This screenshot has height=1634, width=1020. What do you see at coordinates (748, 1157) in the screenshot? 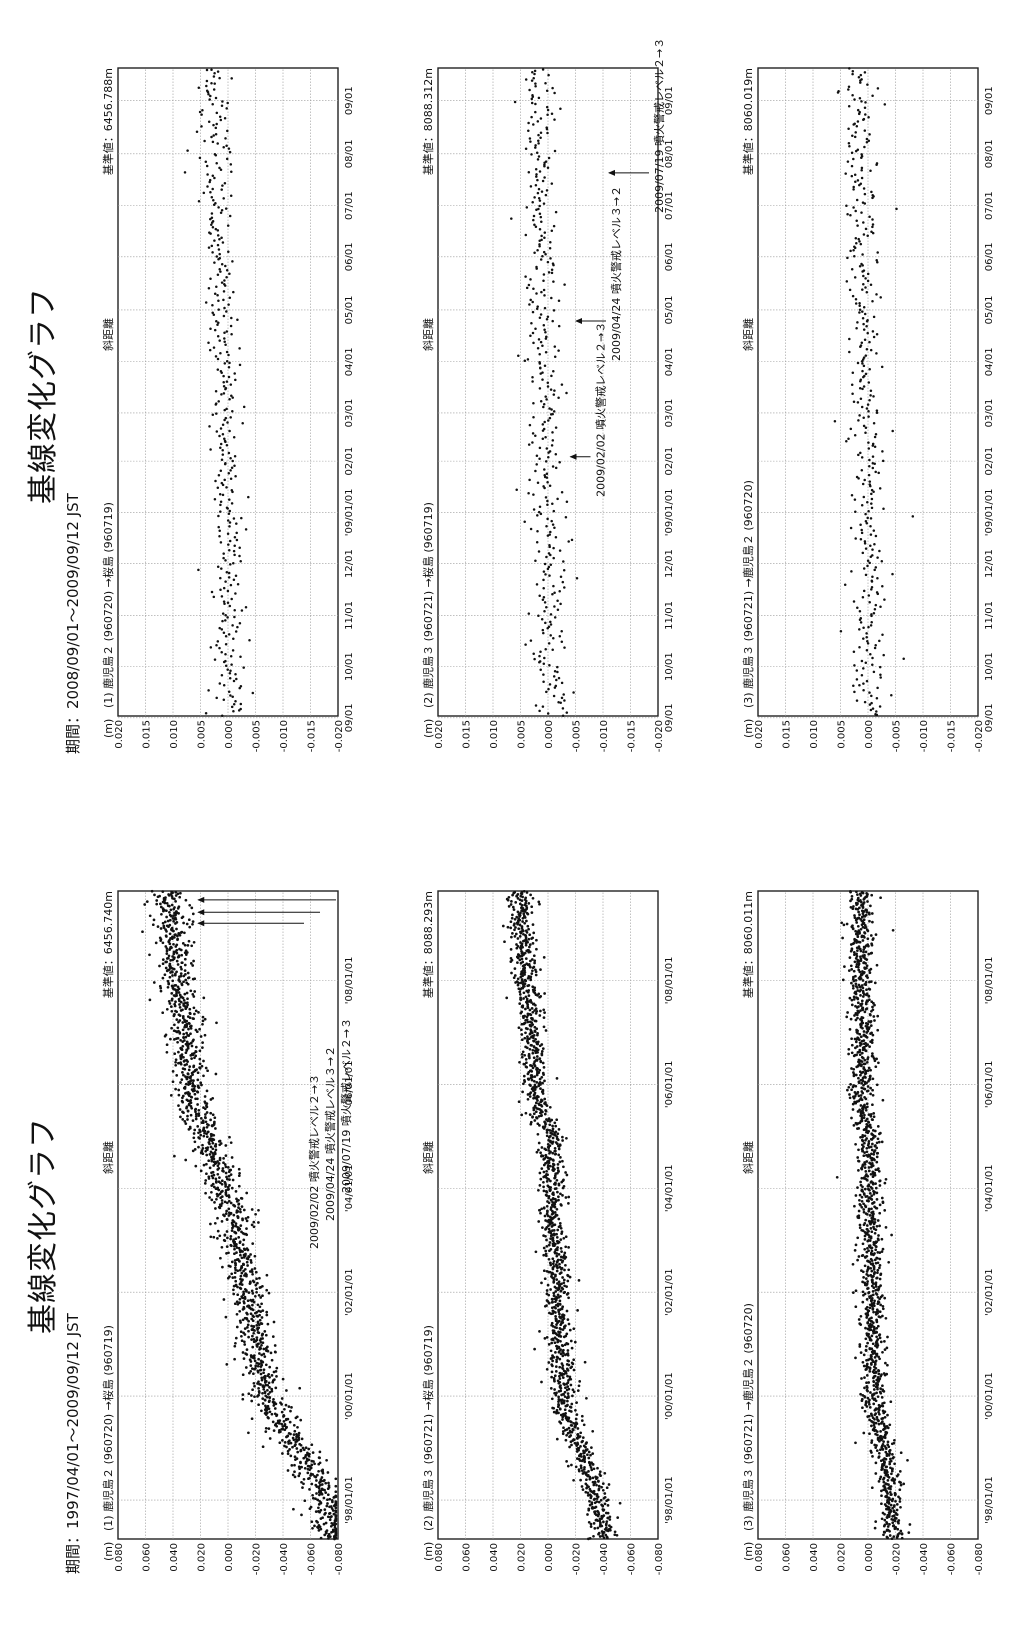
I see `distance-kind-label: 斜距離` at bounding box center [748, 1157].